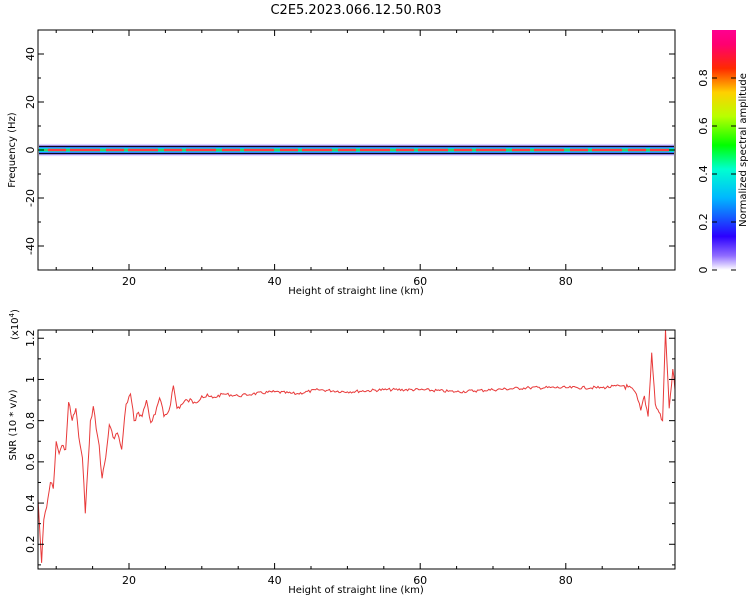 This screenshot has width=750, height=600. I want to click on colorbar-tick-label: 0, so click(703, 270).